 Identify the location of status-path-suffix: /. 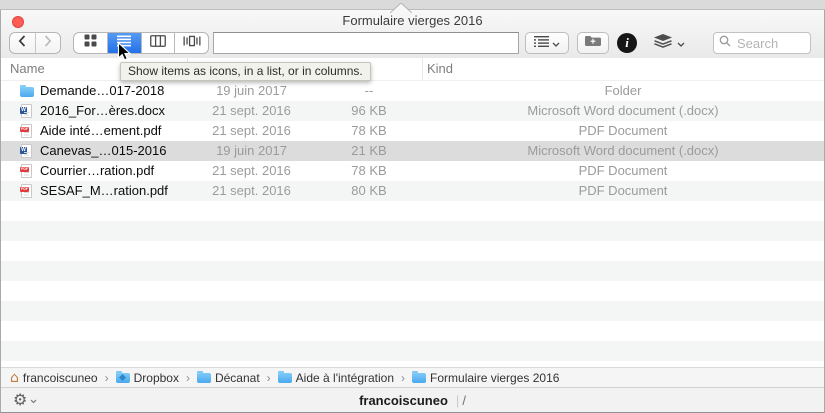
(464, 400).